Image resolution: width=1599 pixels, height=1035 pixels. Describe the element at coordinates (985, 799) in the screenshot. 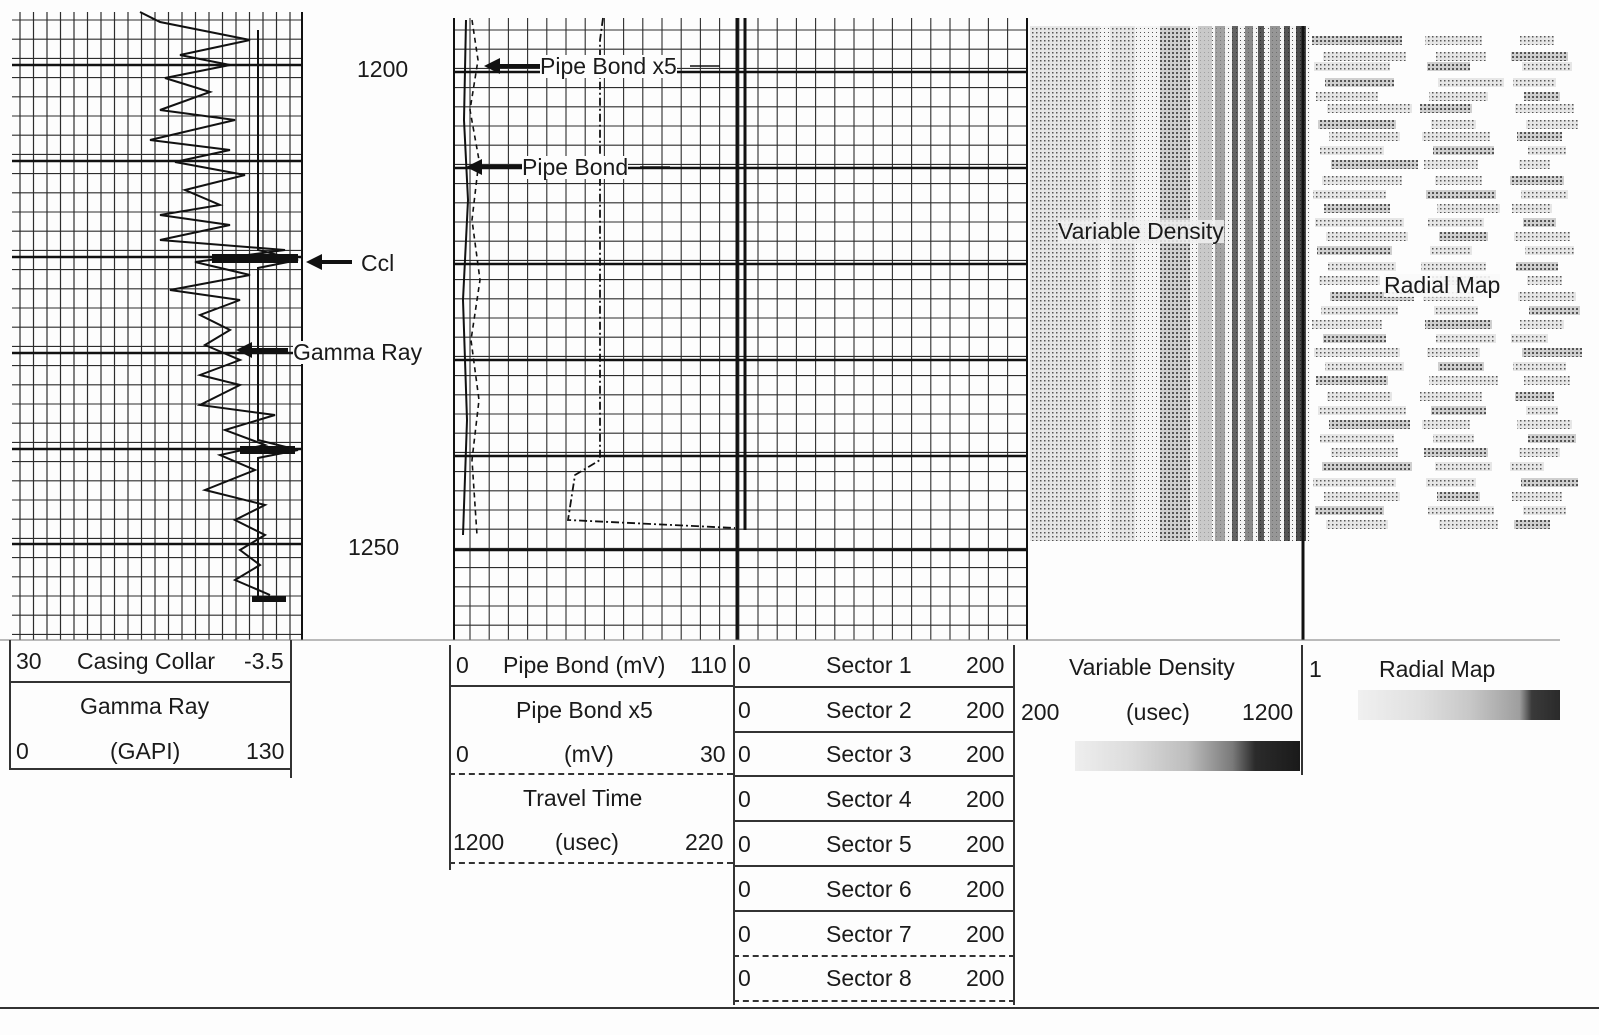

I see `sector-4-max: 200` at that location.